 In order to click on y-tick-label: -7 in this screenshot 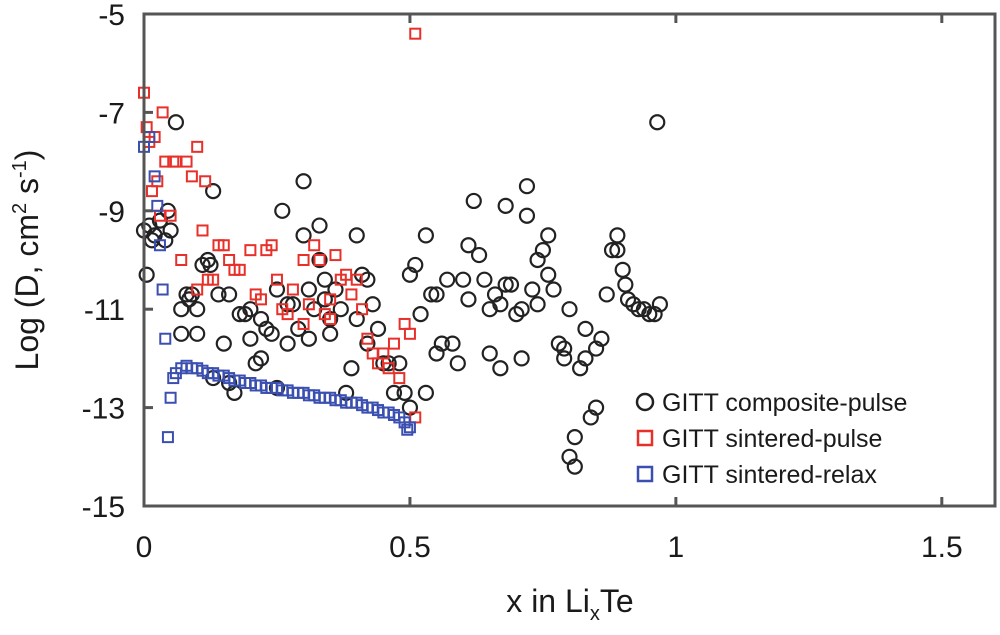, I will do `click(111, 113)`.